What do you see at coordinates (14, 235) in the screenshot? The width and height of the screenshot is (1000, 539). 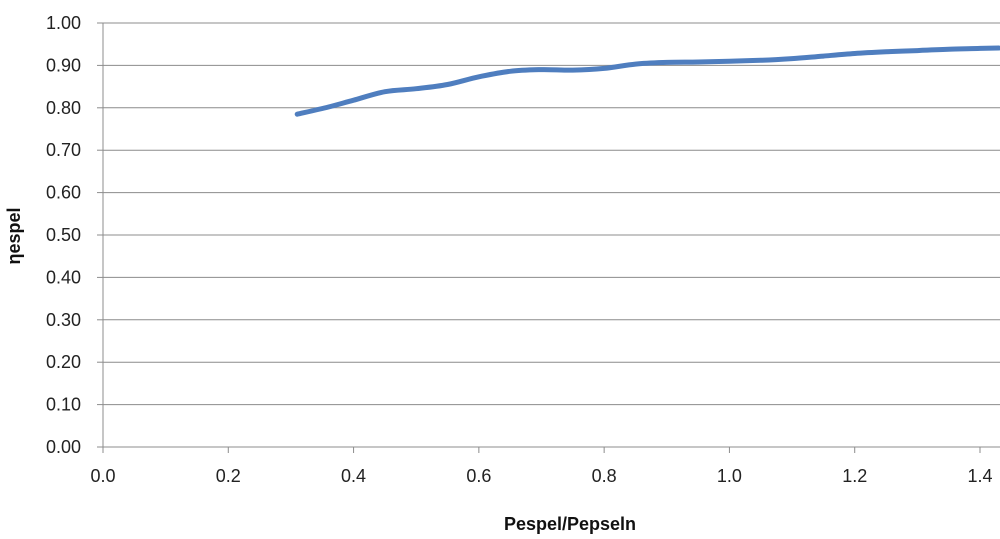 I see `y-axis-title: ηespel` at bounding box center [14, 235].